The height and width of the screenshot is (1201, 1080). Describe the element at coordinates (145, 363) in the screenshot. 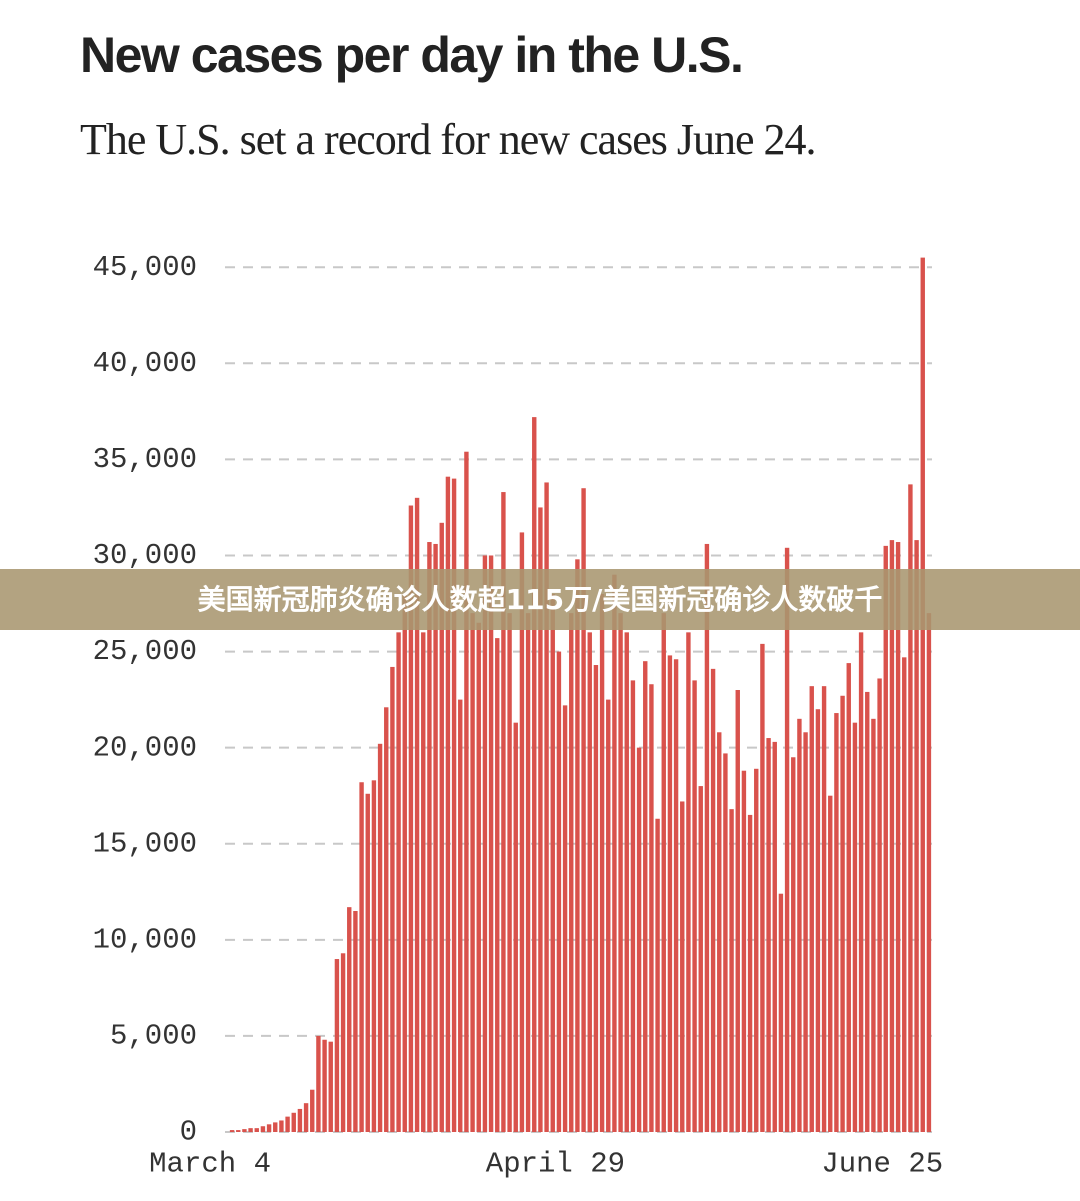

I see `y-tick-label: 40,000` at that location.